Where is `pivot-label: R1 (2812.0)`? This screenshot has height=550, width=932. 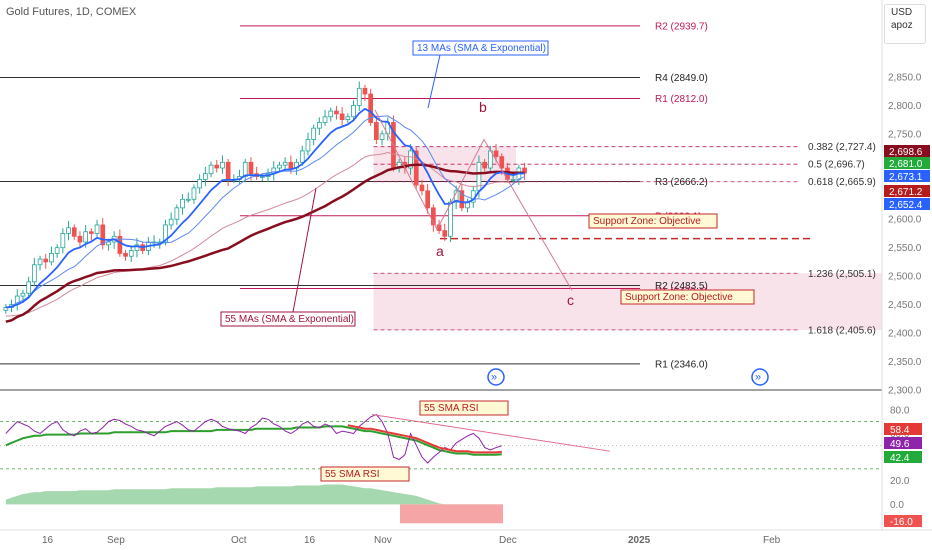
pivot-label: R1 (2812.0) is located at coordinates (681, 99).